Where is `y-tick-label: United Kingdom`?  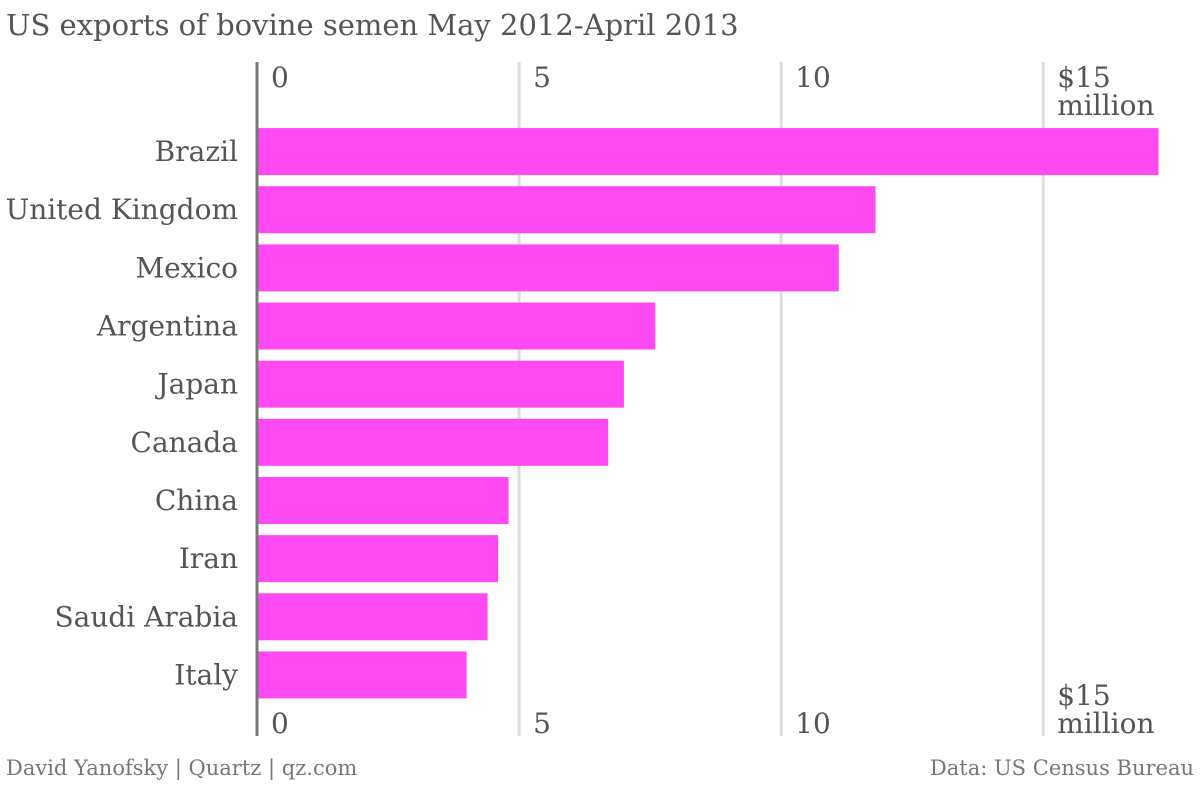
y-tick-label: United Kingdom is located at coordinates (122, 209).